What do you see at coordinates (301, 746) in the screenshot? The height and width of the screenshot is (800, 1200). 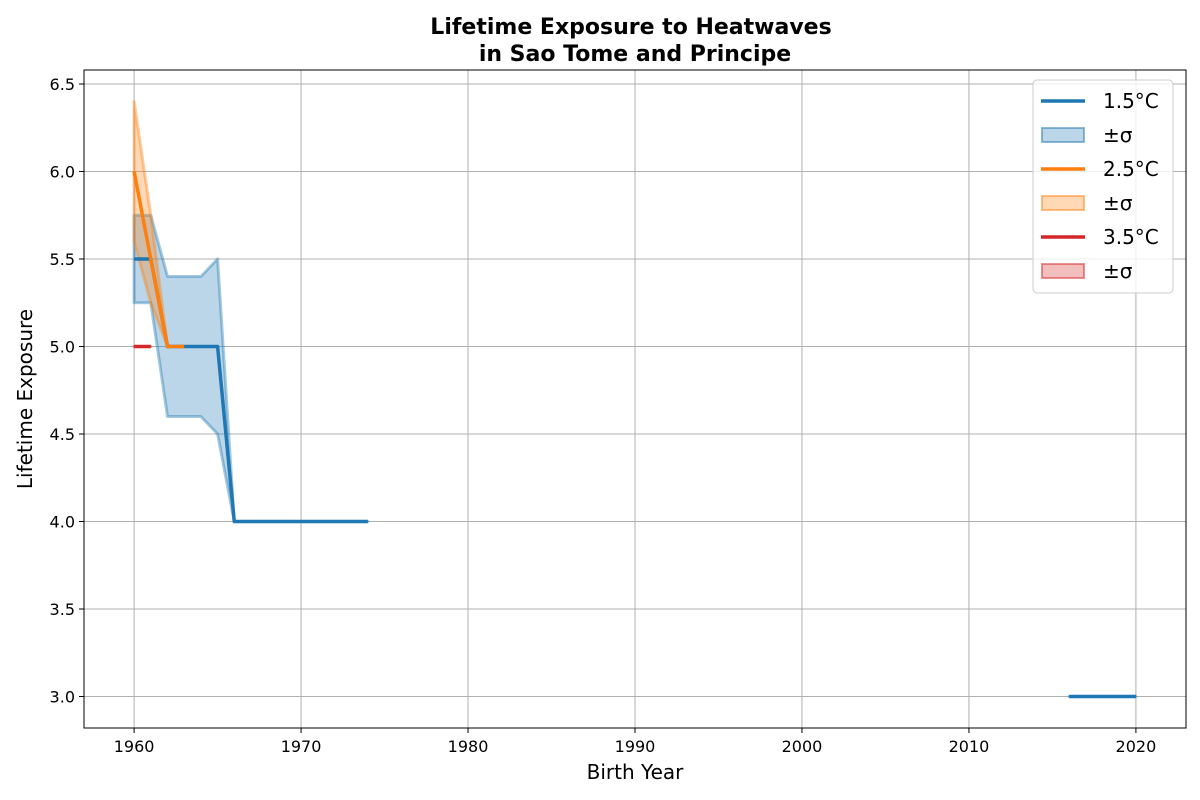 I see `x-tick-label: 1970` at bounding box center [301, 746].